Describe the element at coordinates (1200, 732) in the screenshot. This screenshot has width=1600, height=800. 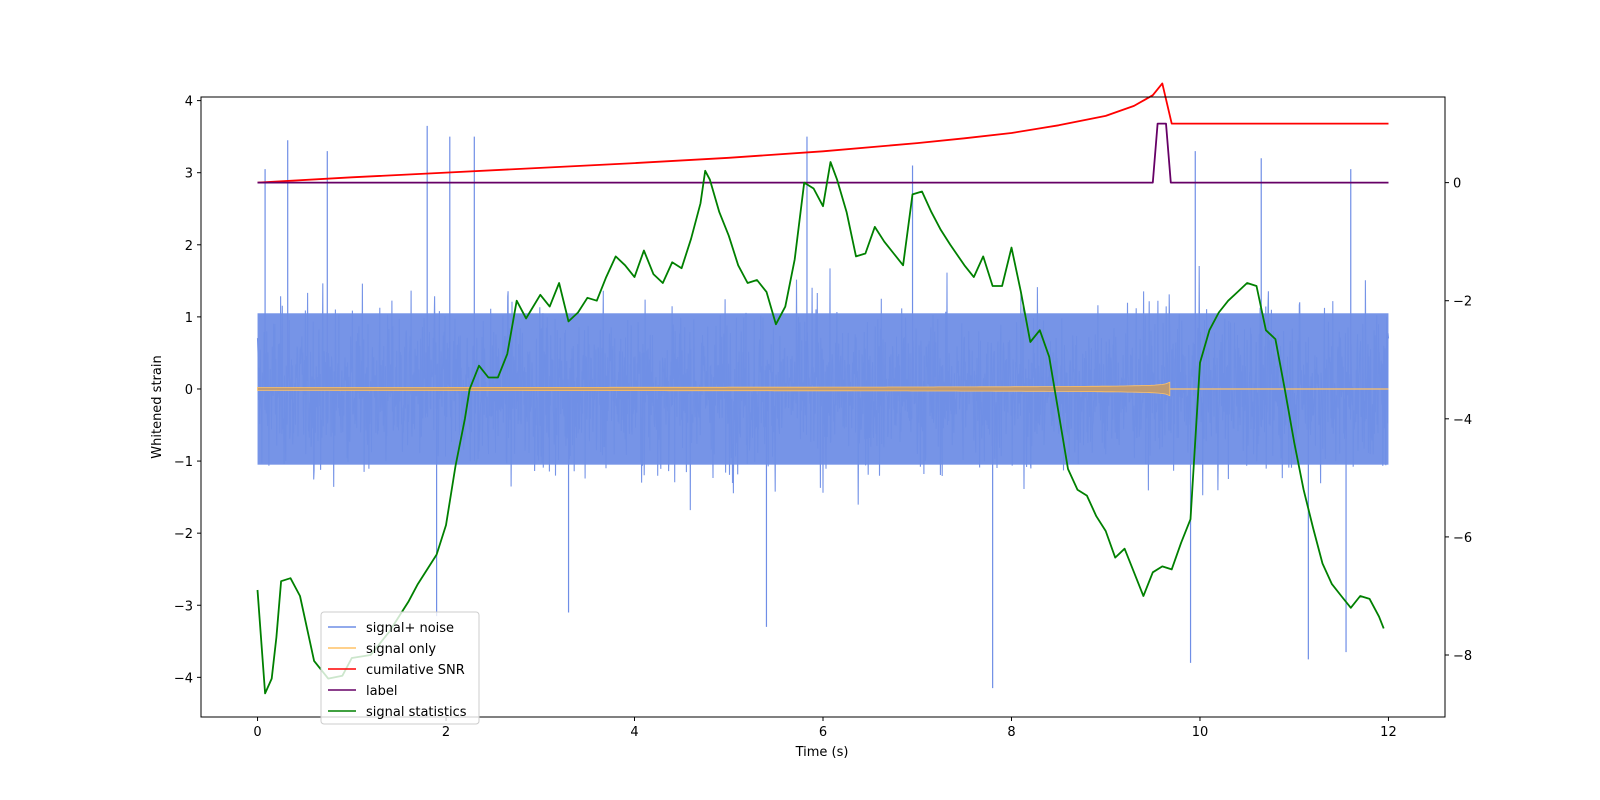
I see `x-tick-label: 10` at that location.